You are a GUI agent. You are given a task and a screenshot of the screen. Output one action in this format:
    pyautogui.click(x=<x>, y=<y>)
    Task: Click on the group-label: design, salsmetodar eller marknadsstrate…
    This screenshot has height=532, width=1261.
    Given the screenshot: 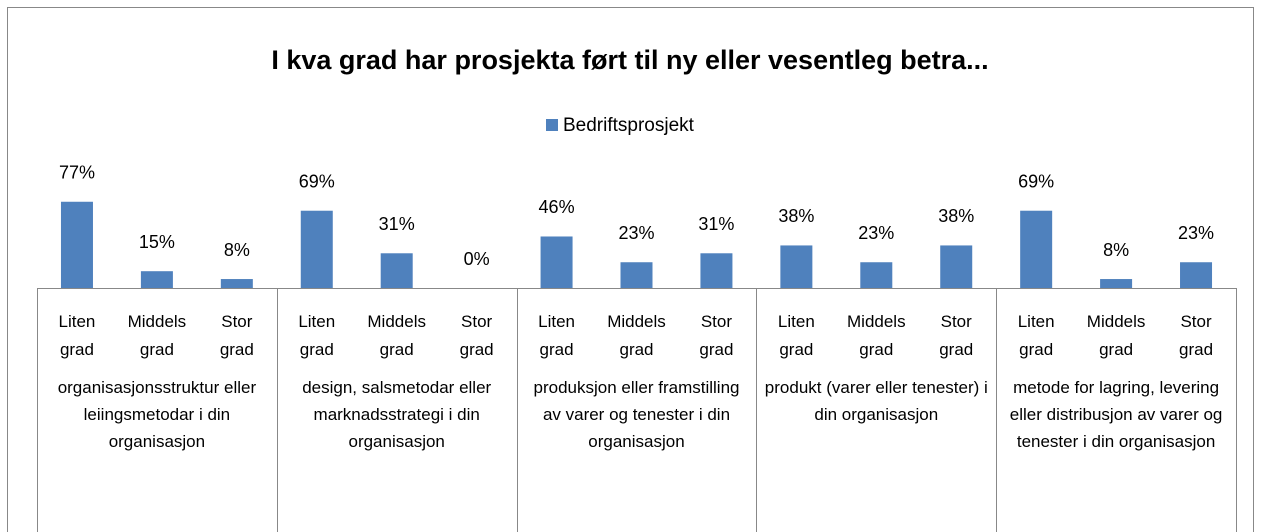 What is the action you would take?
    pyautogui.click(x=397, y=414)
    